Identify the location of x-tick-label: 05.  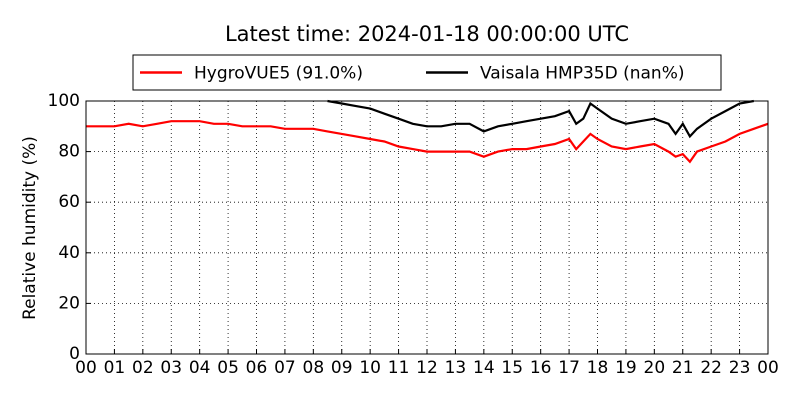
(228, 368).